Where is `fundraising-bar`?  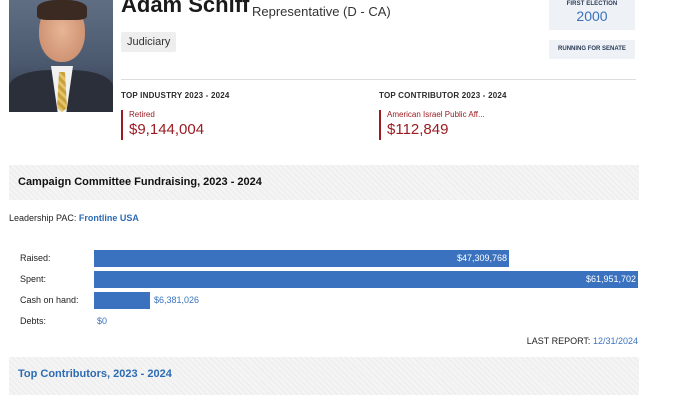 fundraising-bar is located at coordinates (122, 300).